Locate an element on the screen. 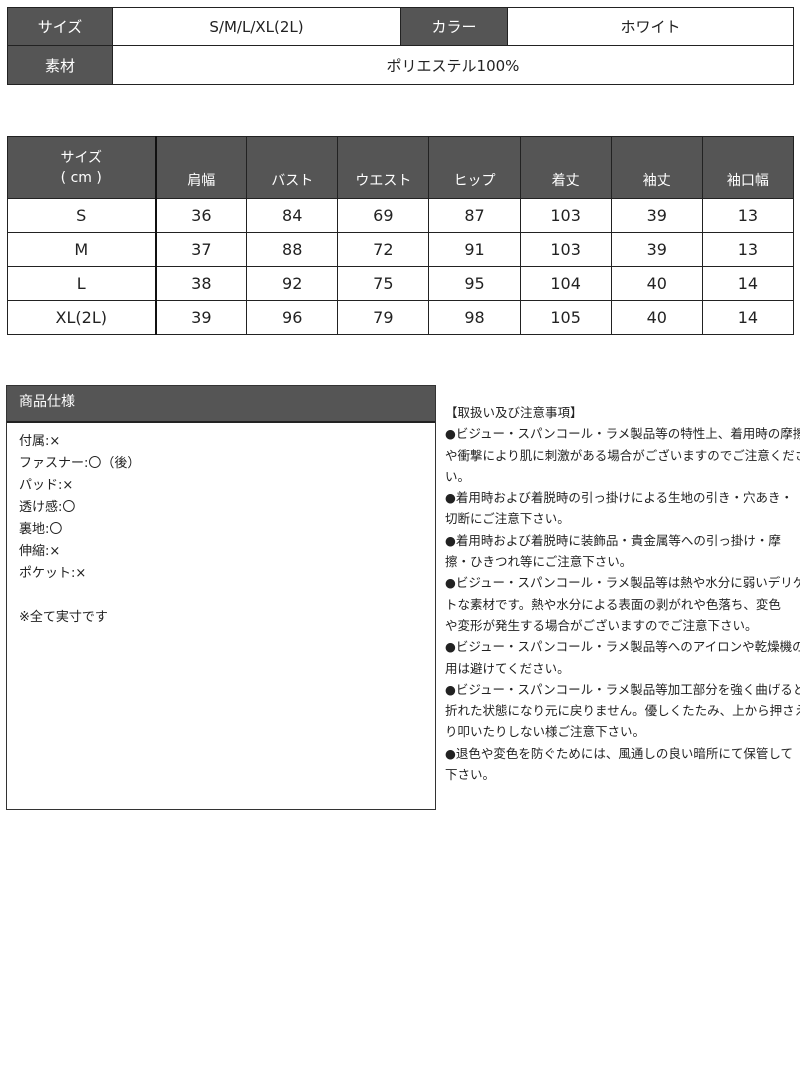  spec-title: 商品仕様 is located at coordinates (221, 404).